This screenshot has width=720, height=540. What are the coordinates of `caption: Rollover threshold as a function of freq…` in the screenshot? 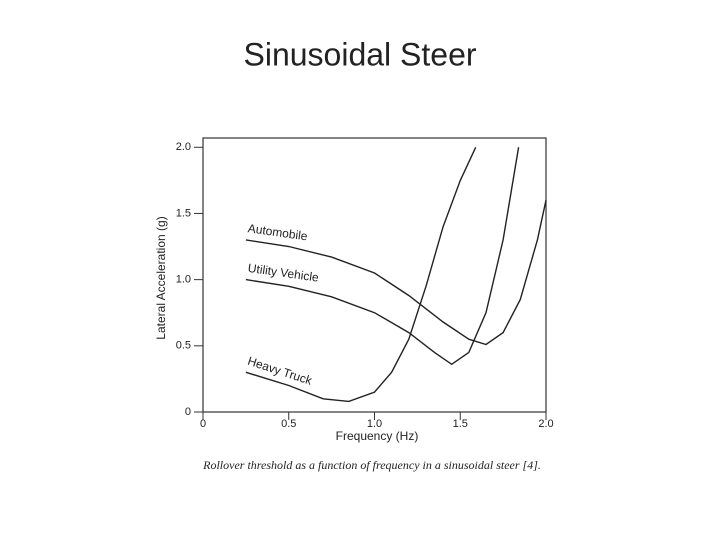 It's located at (371, 465).